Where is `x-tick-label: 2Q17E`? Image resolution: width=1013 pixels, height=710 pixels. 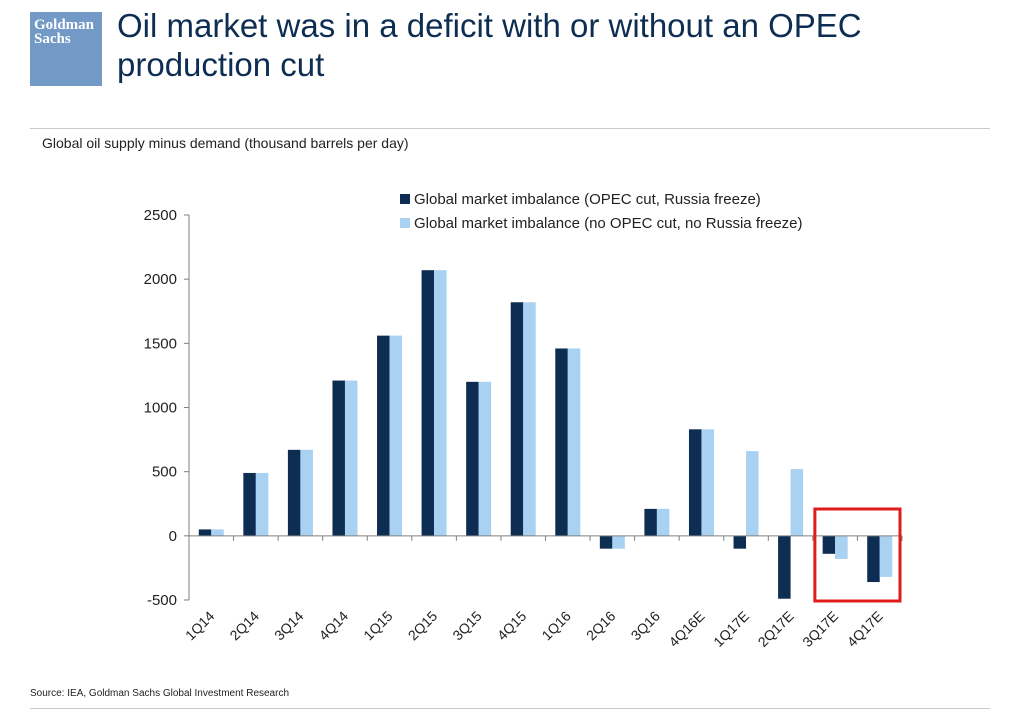 x-tick-label: 2Q17E is located at coordinates (776, 629).